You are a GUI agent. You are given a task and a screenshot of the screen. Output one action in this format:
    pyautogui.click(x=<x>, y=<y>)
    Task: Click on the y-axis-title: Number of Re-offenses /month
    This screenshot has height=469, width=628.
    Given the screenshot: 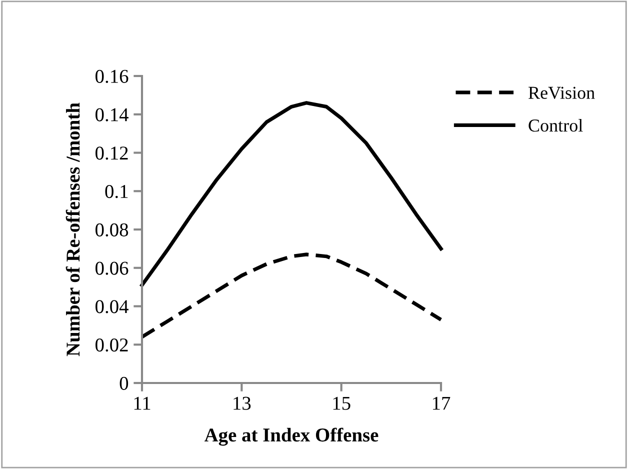 What is the action you would take?
    pyautogui.click(x=73, y=229)
    